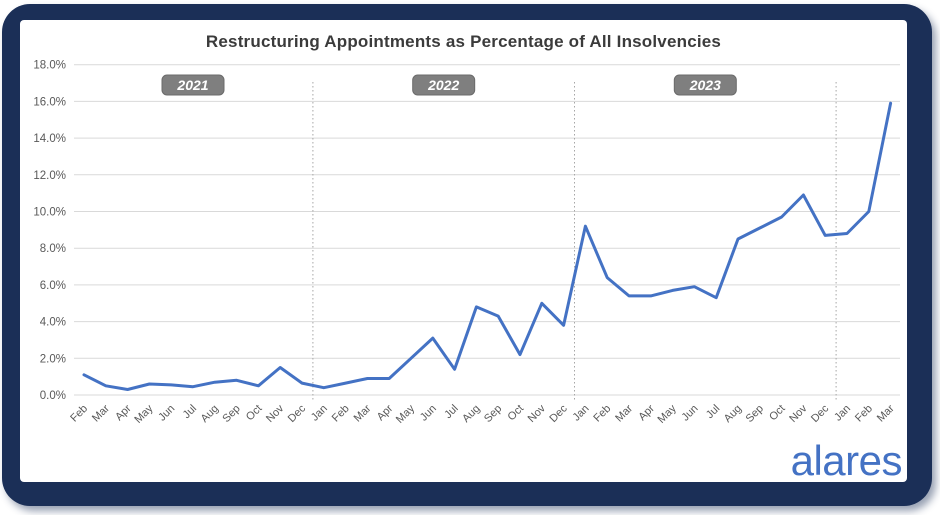  Describe the element at coordinates (49, 102) in the screenshot. I see `y-tick-label: 16.0%` at that location.